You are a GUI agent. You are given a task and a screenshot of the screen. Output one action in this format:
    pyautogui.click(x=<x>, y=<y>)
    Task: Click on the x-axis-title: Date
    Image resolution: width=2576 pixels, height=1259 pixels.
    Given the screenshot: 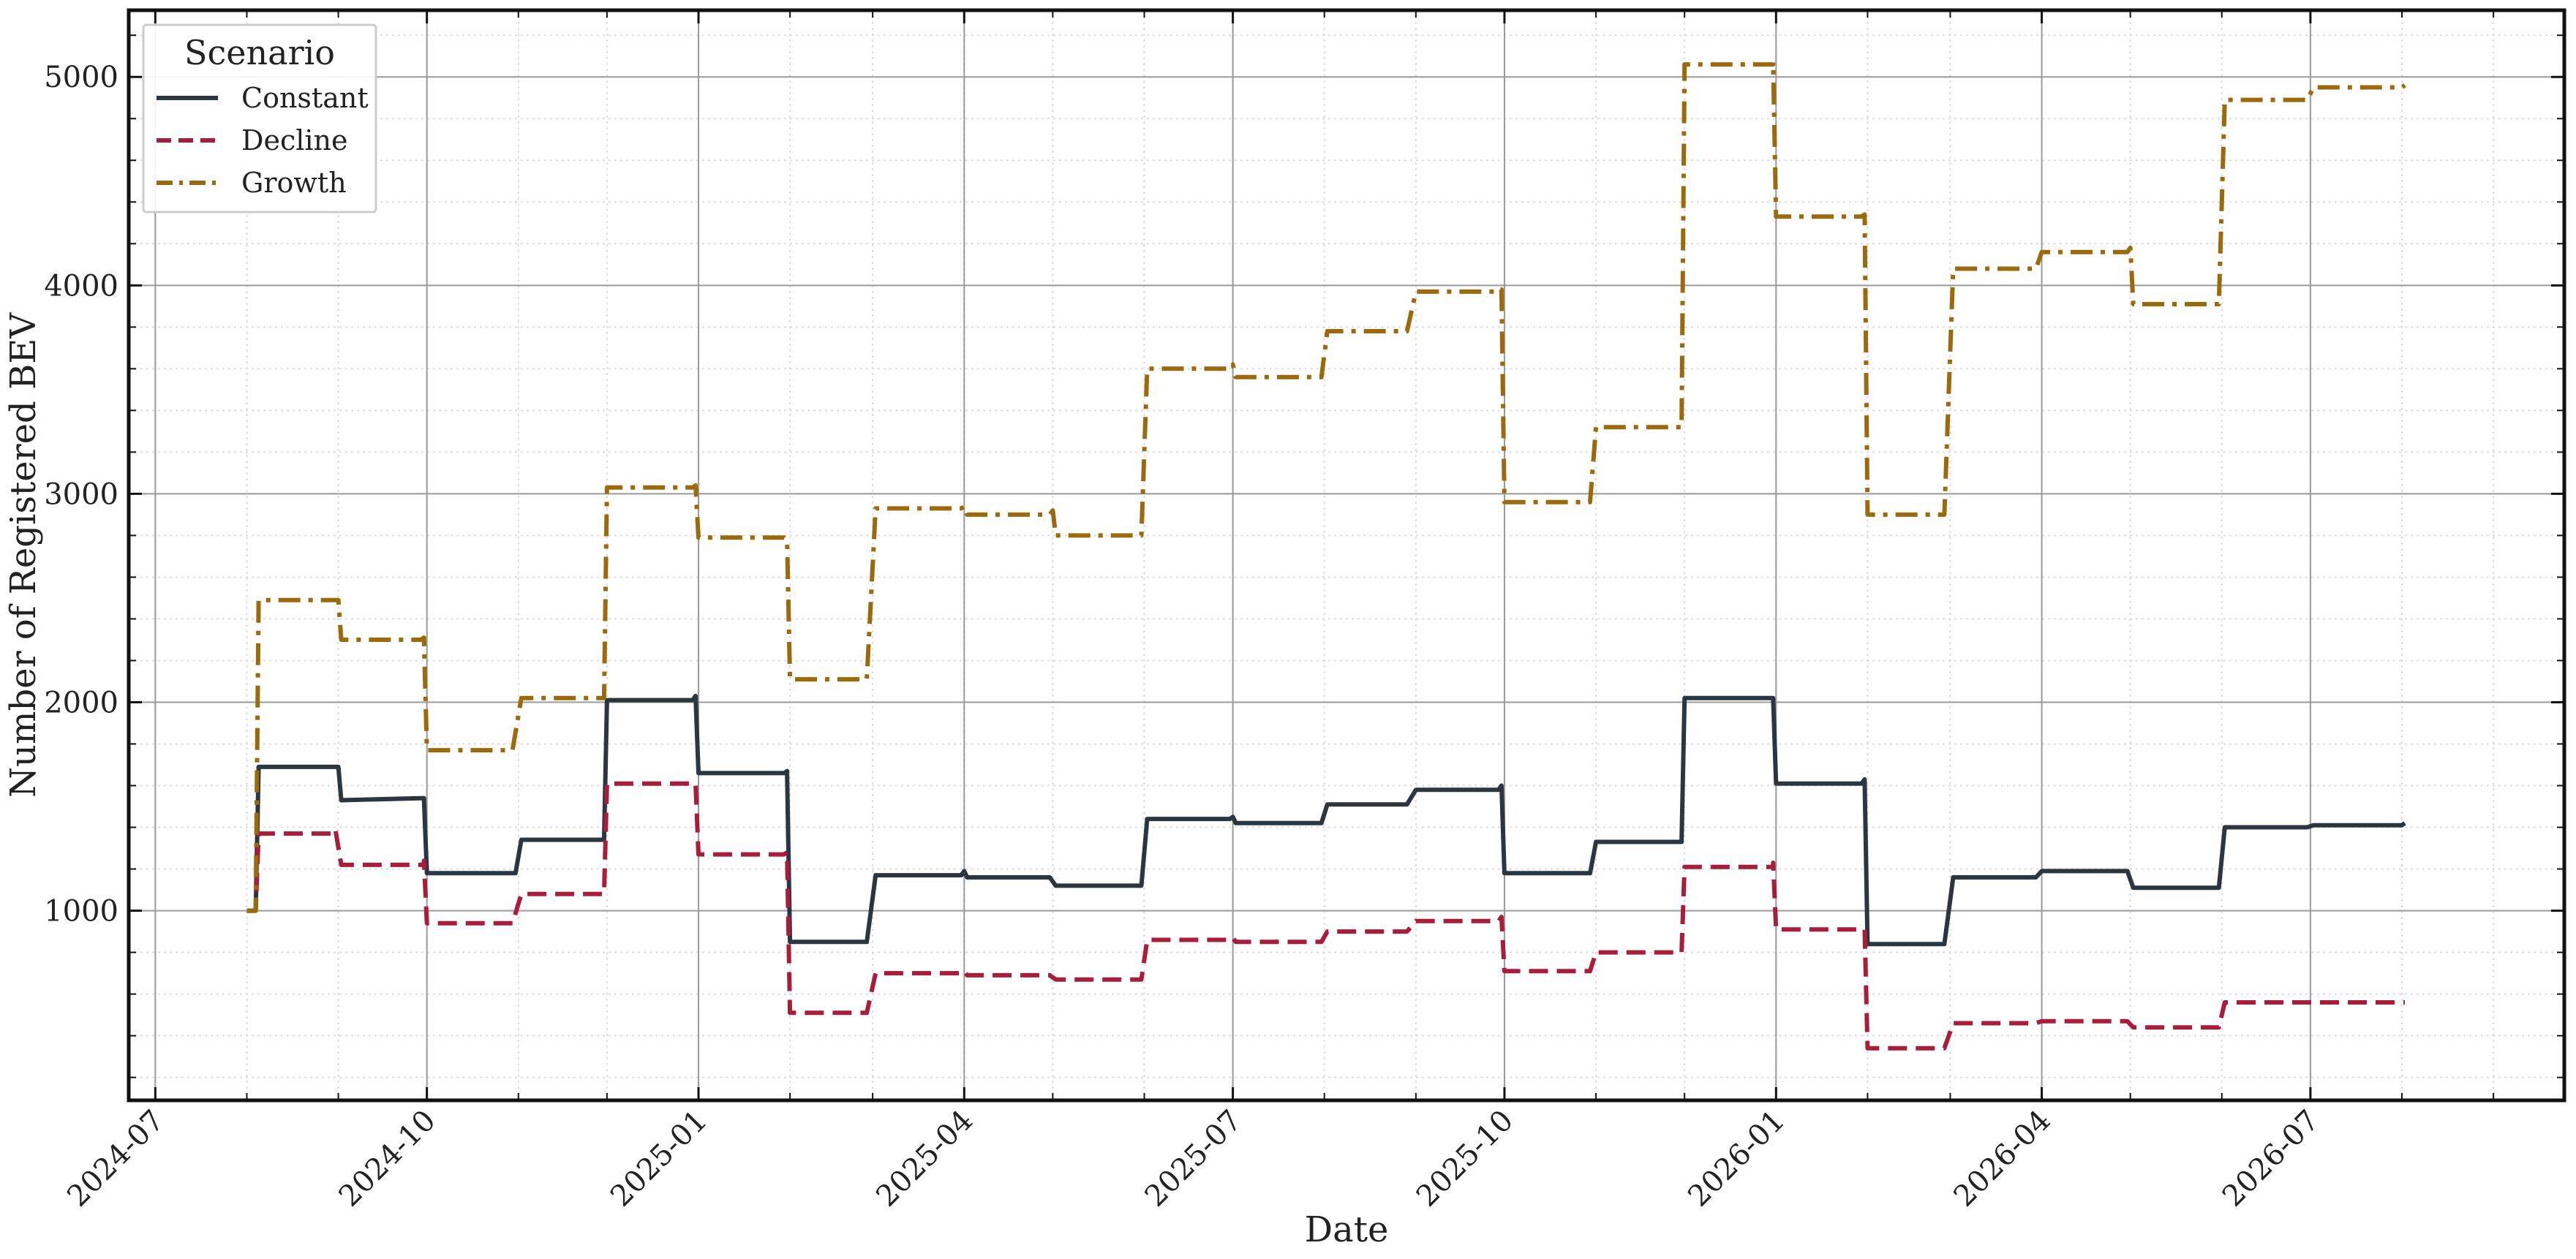 What is the action you would take?
    pyautogui.click(x=1347, y=1229)
    